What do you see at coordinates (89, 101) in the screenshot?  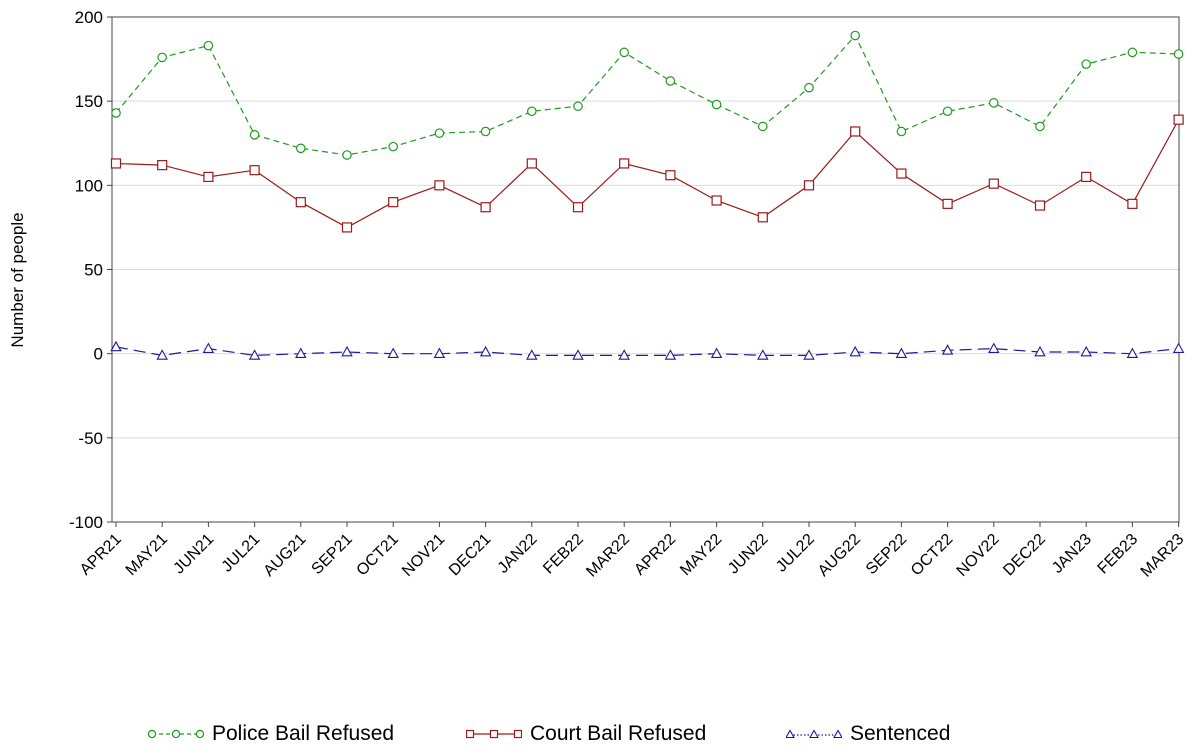 I see `y-tick-label: 150` at bounding box center [89, 101].